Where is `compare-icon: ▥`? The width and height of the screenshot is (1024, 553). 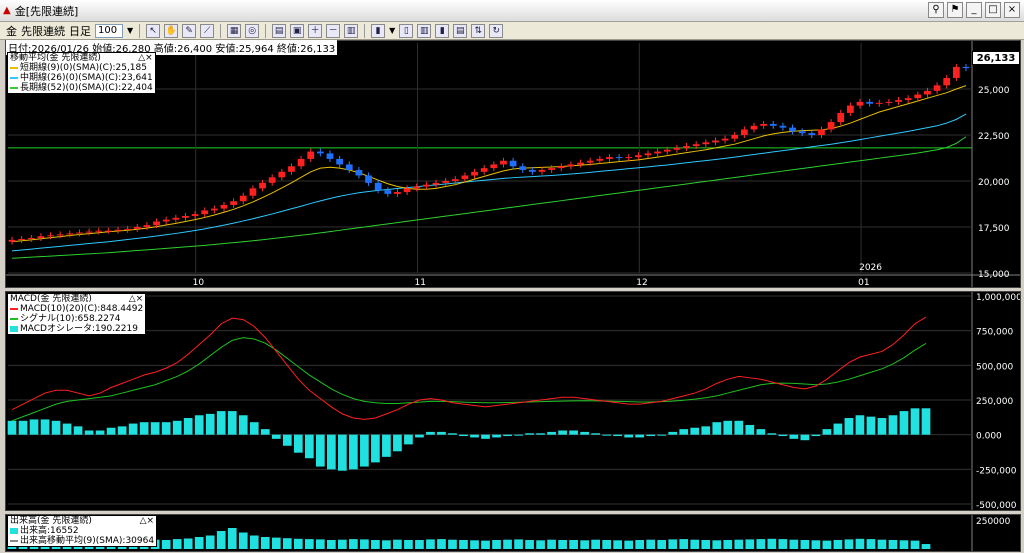 compare-icon: ▥ is located at coordinates (424, 30).